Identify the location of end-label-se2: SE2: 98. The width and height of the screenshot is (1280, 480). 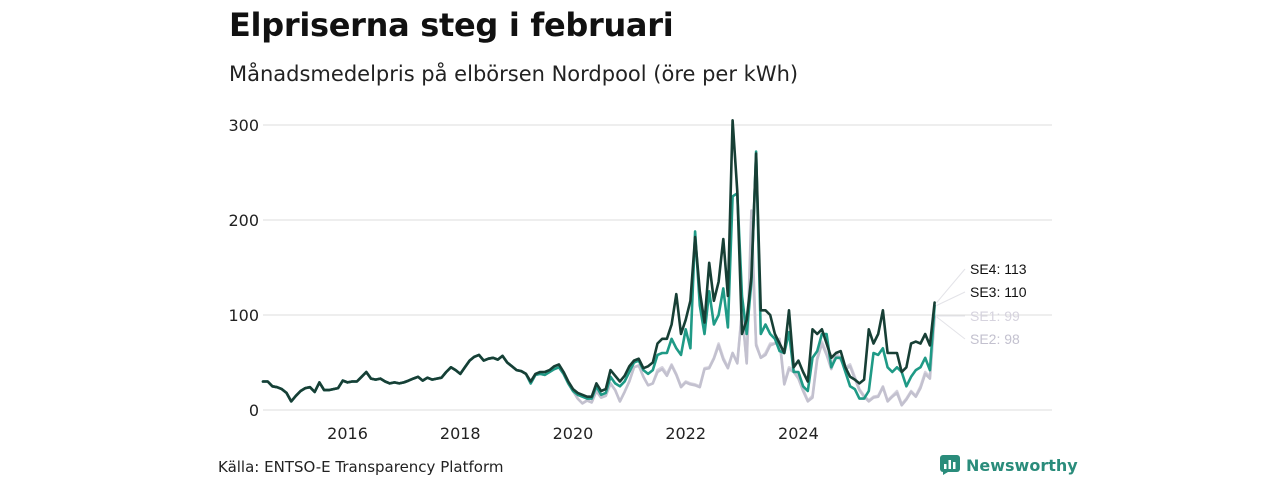
(995, 339).